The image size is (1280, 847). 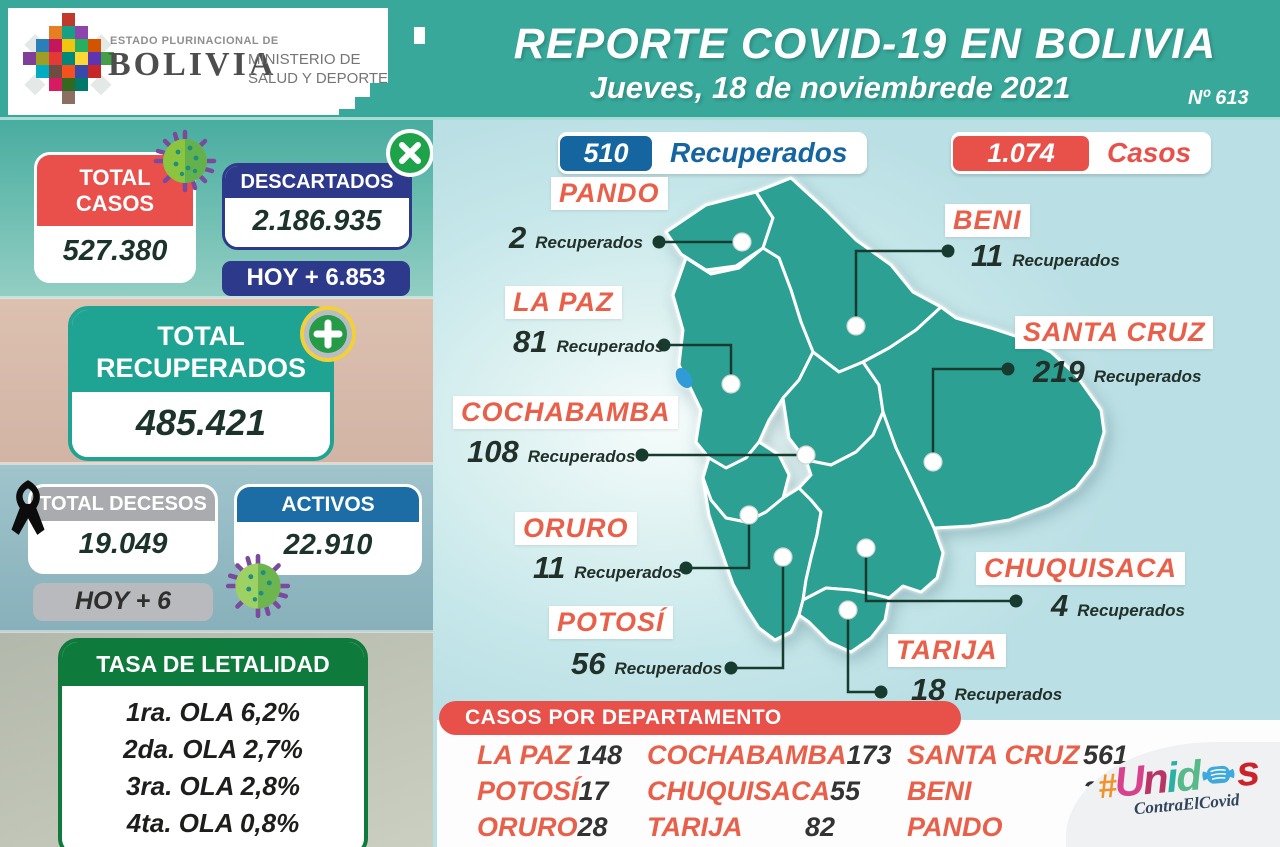 What do you see at coordinates (213, 823) in the screenshot?
I see `letalidad-row-4: 4ta. OLA 0,8%` at bounding box center [213, 823].